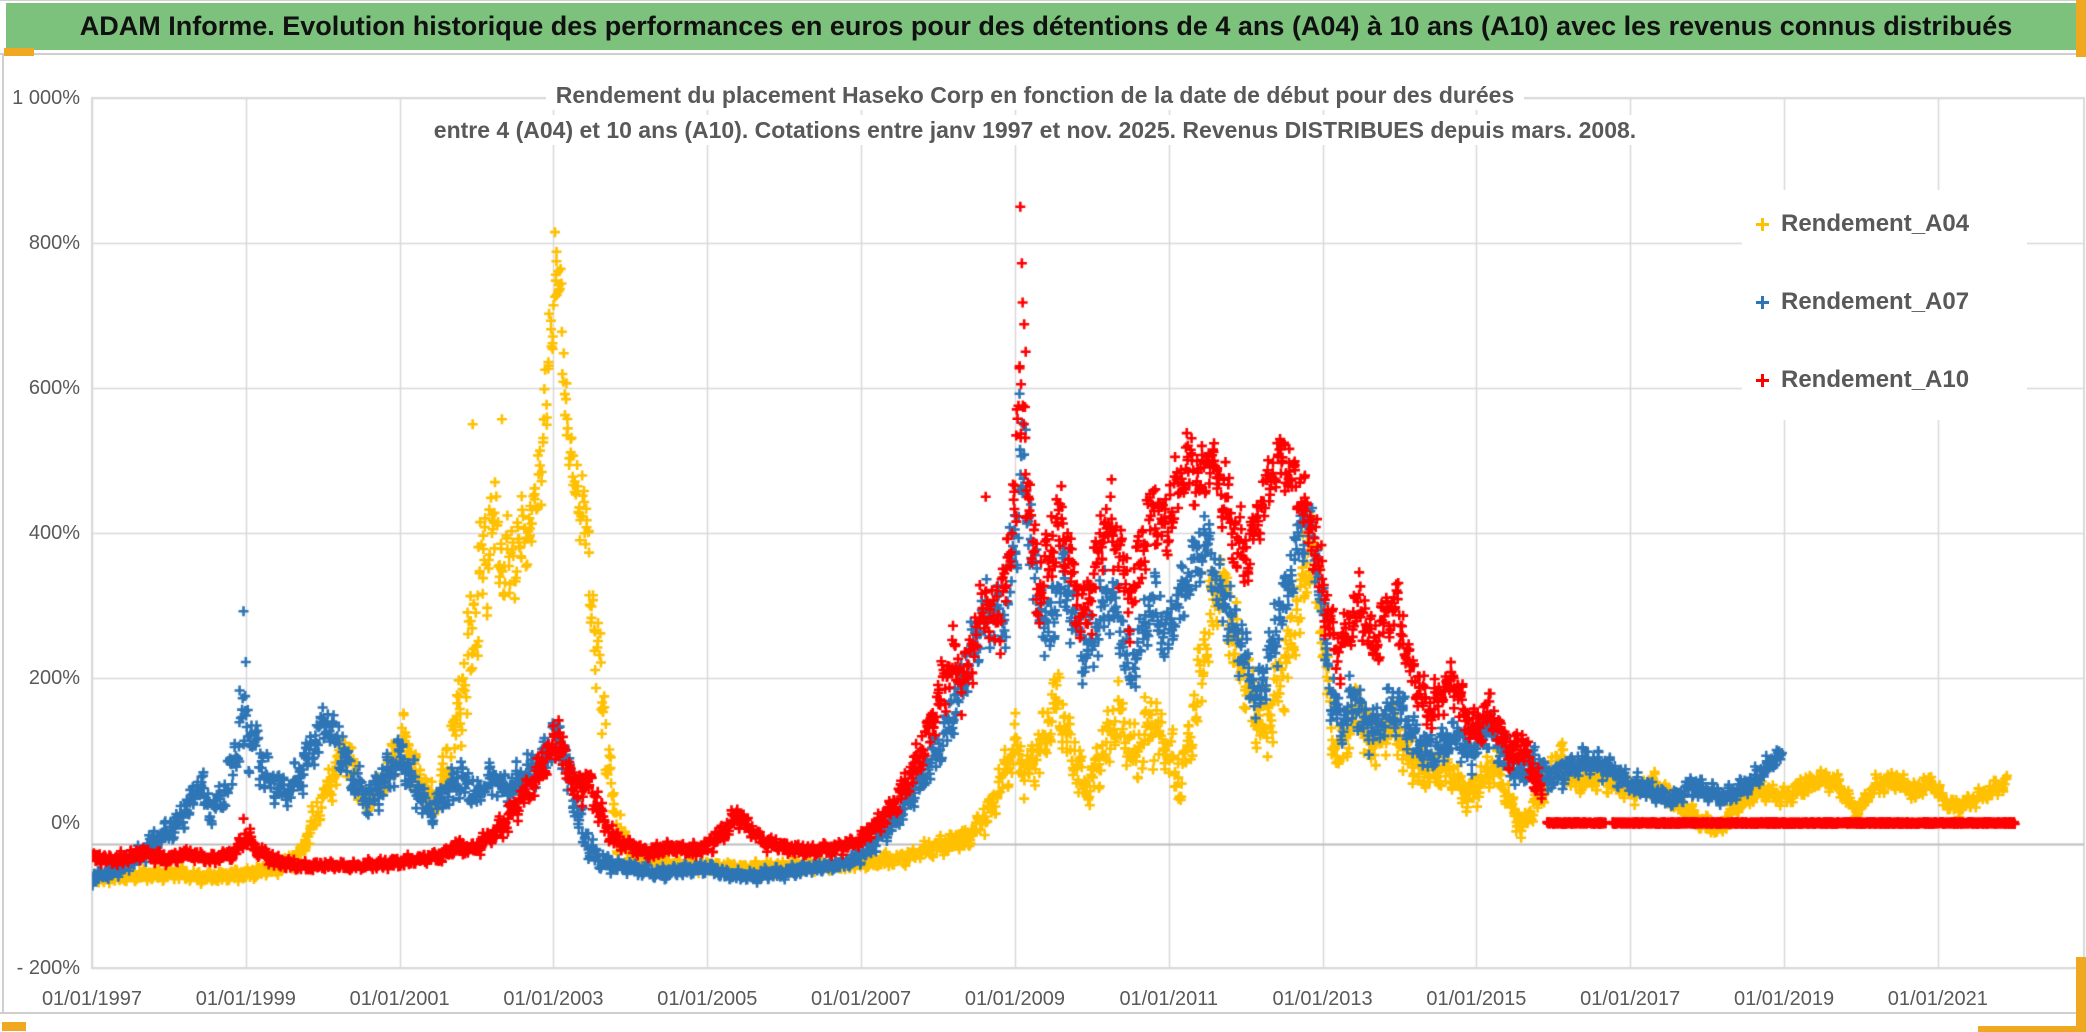  Describe the element at coordinates (1784, 999) in the screenshot. I see `x-tick-label: 01/01/2019` at that location.